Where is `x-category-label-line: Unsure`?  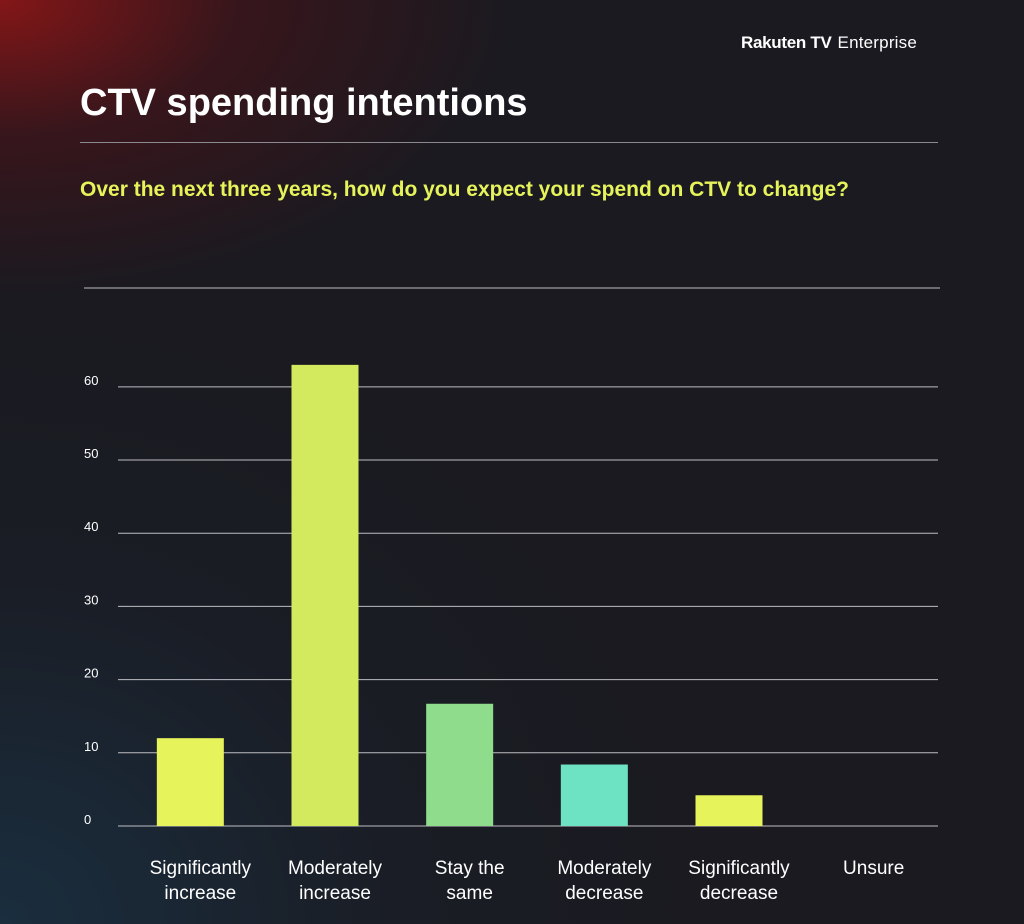
x-category-label-line: Unsure is located at coordinates (873, 868).